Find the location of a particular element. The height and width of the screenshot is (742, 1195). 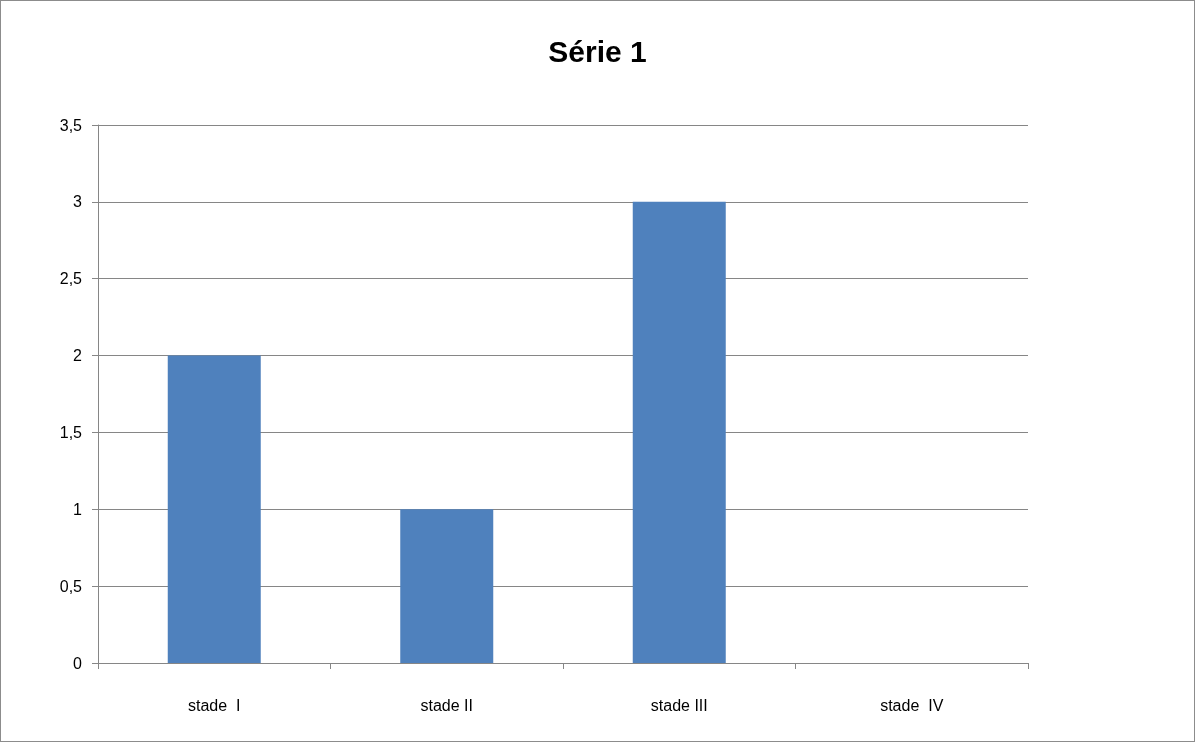

x-tick-label: stade I is located at coordinates (214, 705).